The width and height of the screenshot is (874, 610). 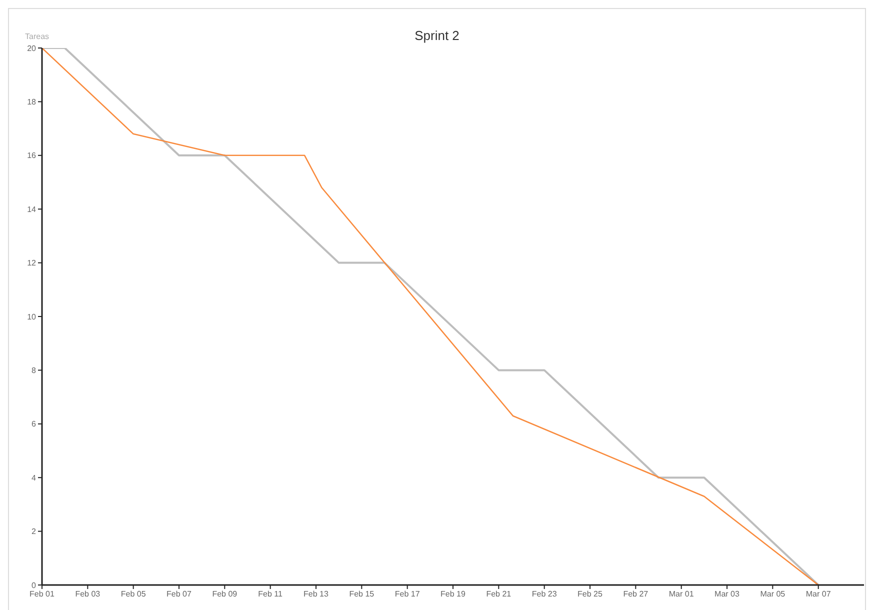 What do you see at coordinates (133, 594) in the screenshot?
I see `x-tick-label: Feb 05` at bounding box center [133, 594].